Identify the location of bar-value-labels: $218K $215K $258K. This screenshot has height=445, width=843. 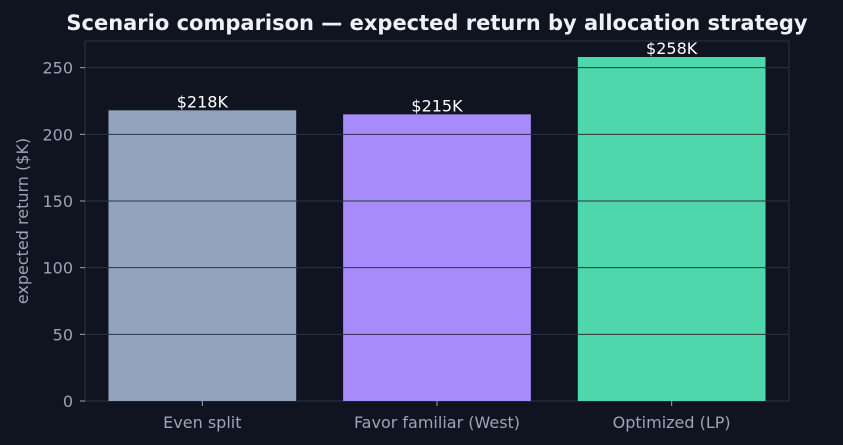
(437, 77).